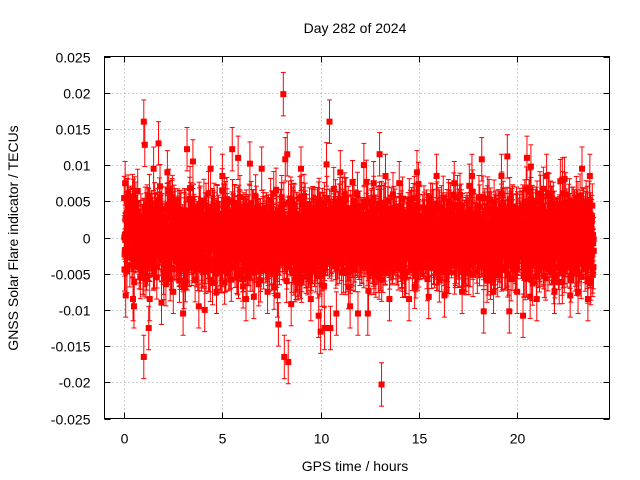 This screenshot has height=480, width=640. What do you see at coordinates (125, 439) in the screenshot?
I see `x-tick-label: 0` at bounding box center [125, 439].